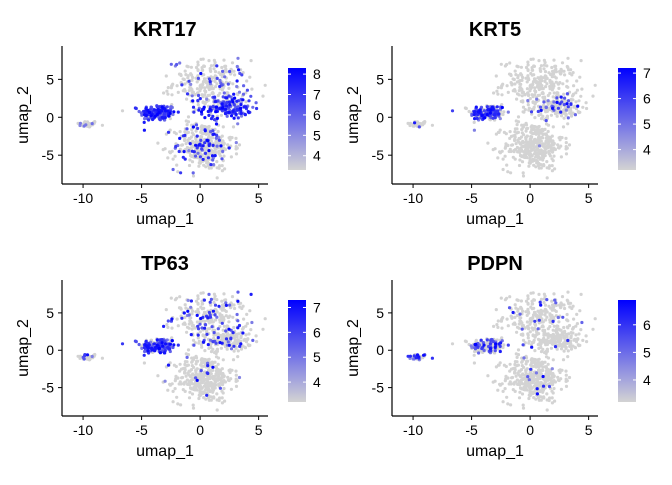 This screenshot has height=485, width=672. What do you see at coordinates (647, 380) in the screenshot?
I see `colorbar-tick-label: 4` at bounding box center [647, 380].